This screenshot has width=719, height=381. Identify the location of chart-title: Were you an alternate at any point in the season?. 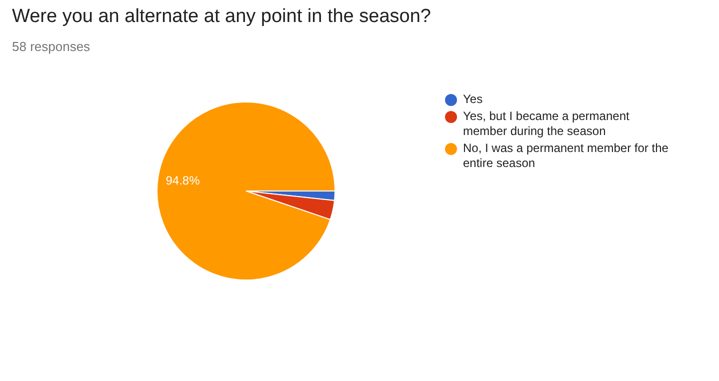
(221, 17).